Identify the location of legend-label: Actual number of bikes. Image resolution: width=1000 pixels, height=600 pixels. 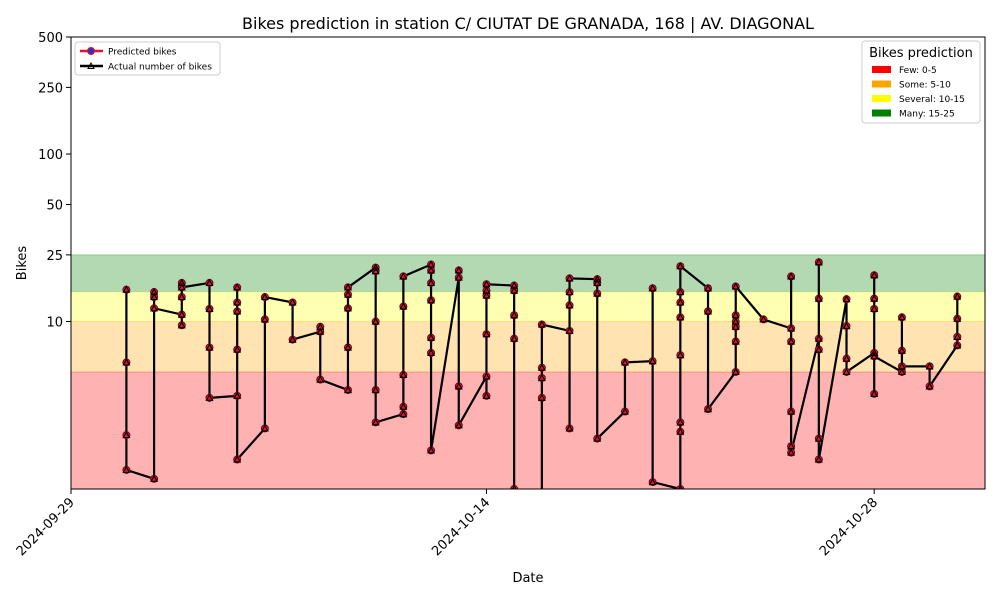
(160, 68).